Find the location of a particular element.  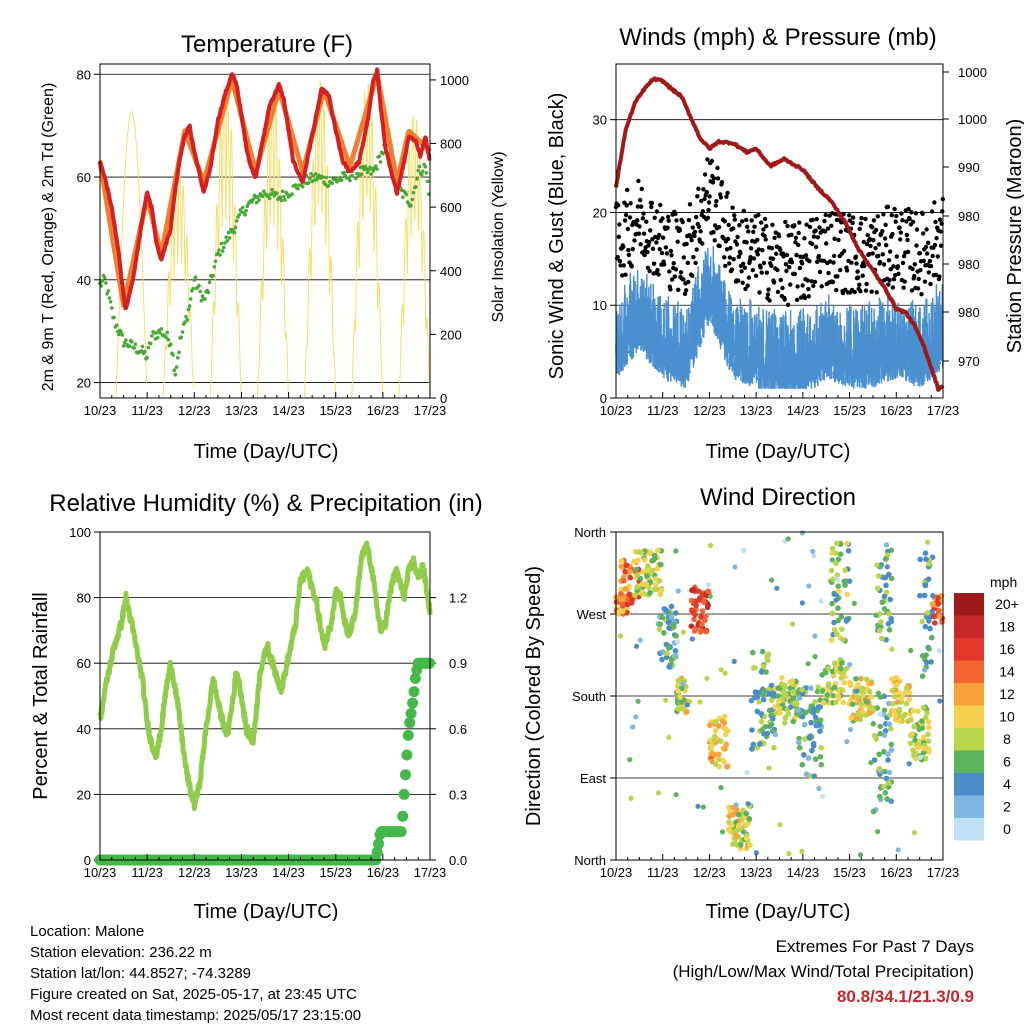

speed-legend: 20+ 18 16 14 12 10 8 6 4 2 0 is located at coordinates (986, 717).